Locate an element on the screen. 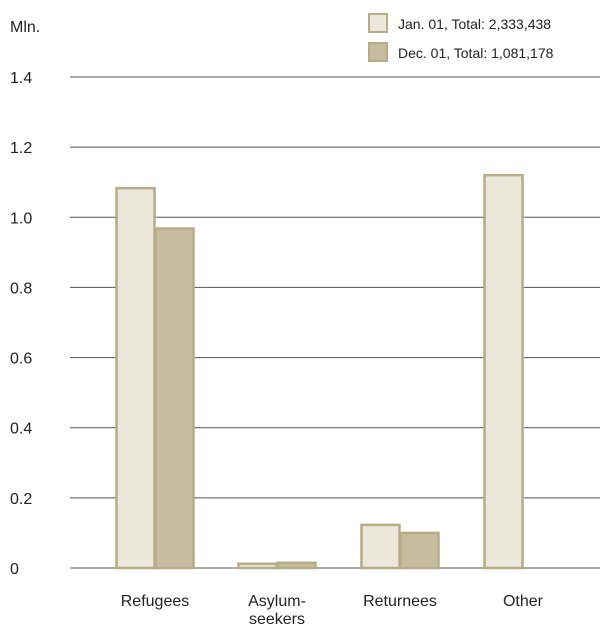 Image resolution: width=604 pixels, height=627 pixels. y-tick-label: 1.2 is located at coordinates (21, 148).